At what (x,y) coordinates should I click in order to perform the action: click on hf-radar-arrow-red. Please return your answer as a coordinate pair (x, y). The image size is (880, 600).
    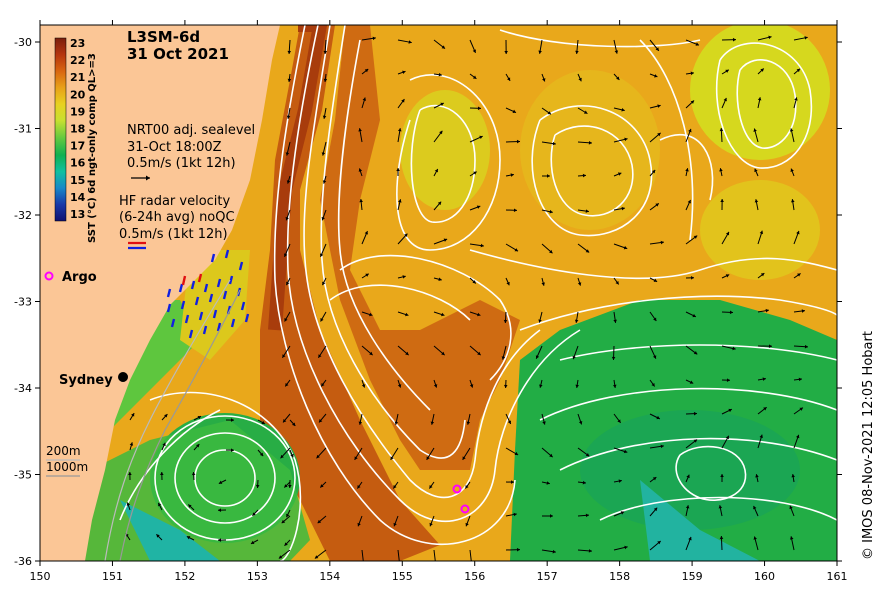
    Looking at the image, I should click on (200, 278).